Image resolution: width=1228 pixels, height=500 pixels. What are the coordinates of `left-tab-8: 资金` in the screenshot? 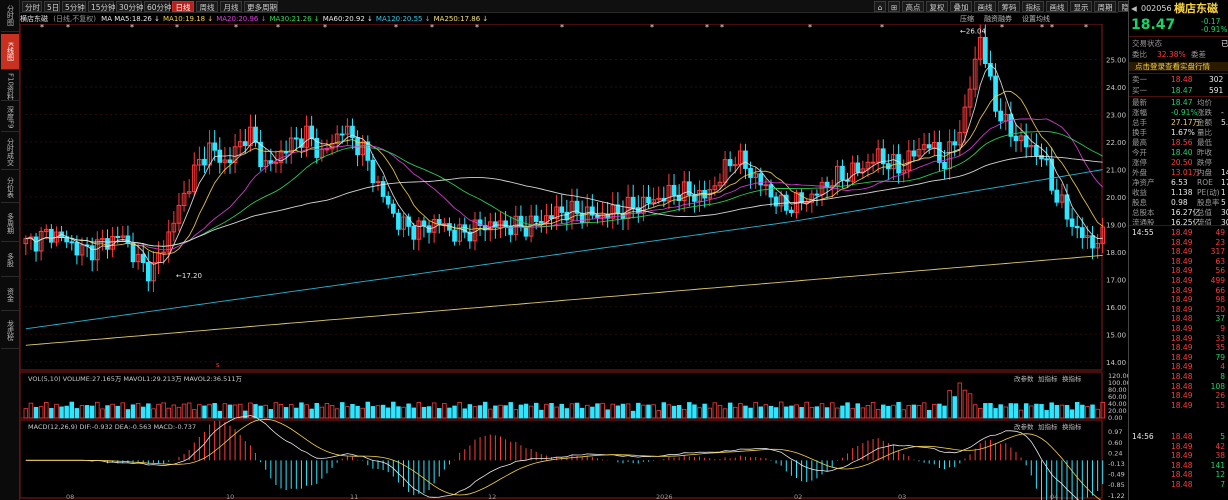 It's located at (10, 295).